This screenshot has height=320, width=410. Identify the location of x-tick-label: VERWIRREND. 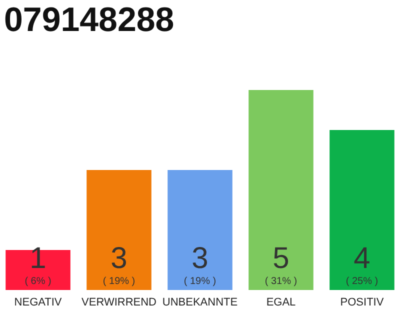
(119, 302).